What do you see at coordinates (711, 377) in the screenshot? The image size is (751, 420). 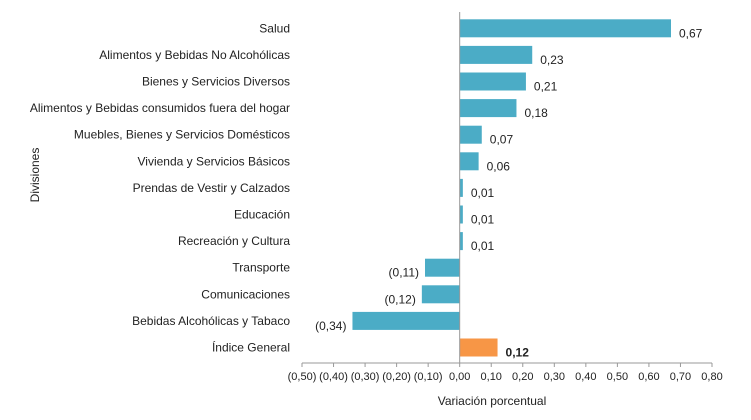 I see `x-tick-label: 0,80` at bounding box center [711, 377].